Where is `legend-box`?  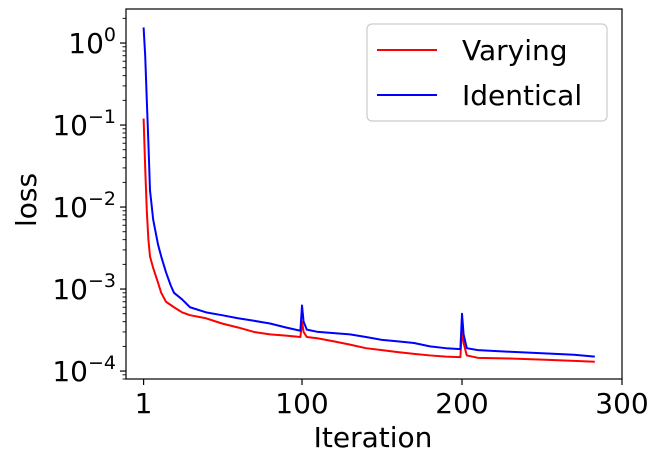 legend-box is located at coordinates (487, 72).